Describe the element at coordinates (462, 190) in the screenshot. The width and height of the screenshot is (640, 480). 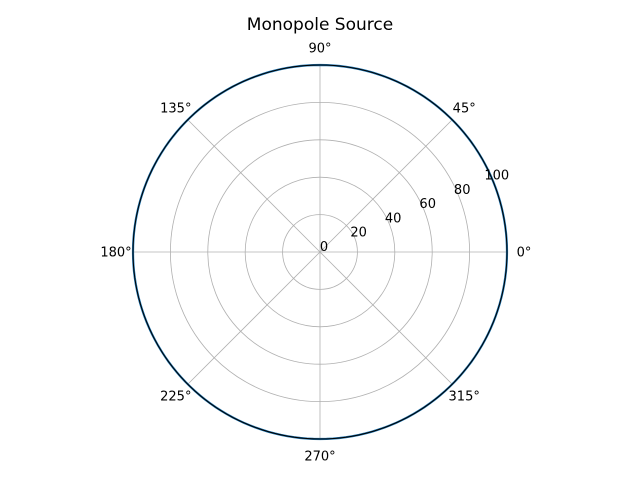
I see `r-tick-label-4: 80` at that location.